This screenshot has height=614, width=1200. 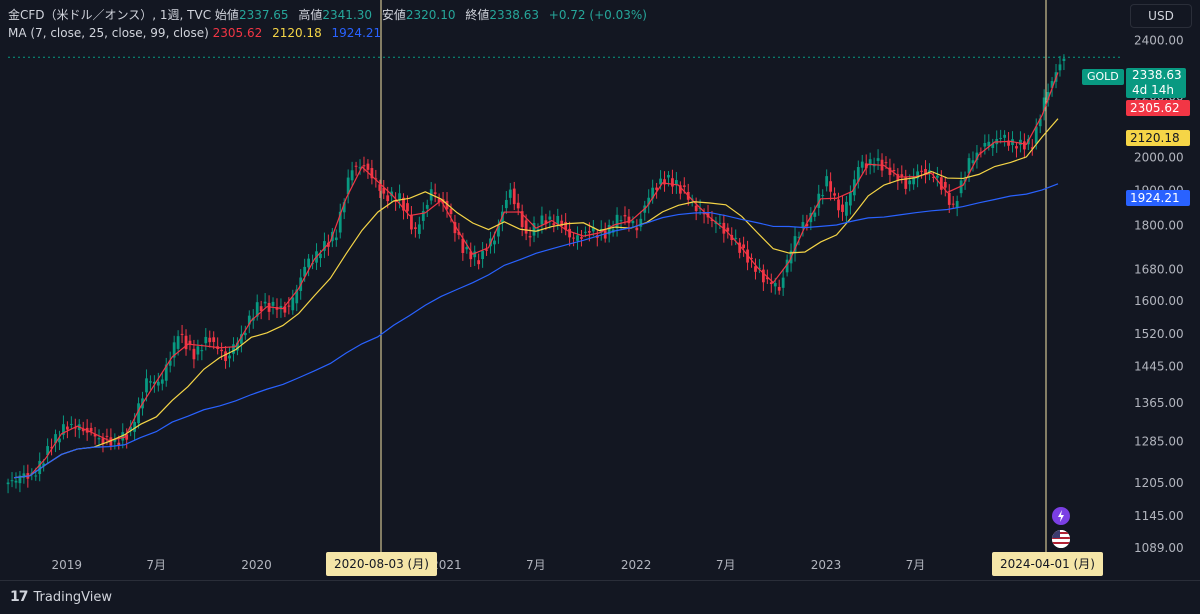 What do you see at coordinates (108, 33) in the screenshot?
I see `ma-indicator-label: MA (7, close, 25, close, 99, close)` at bounding box center [108, 33].